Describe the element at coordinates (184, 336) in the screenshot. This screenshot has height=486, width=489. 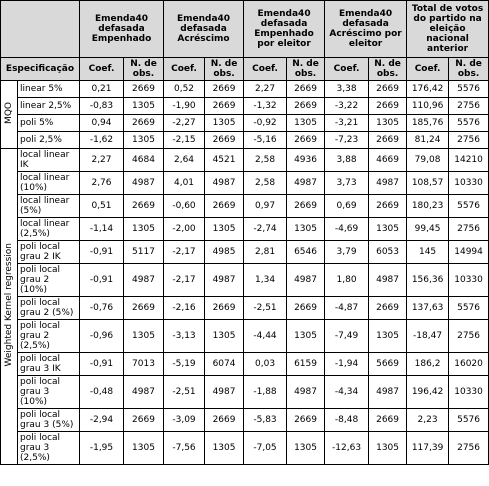
I see `value-cell: -3,13` at that location.